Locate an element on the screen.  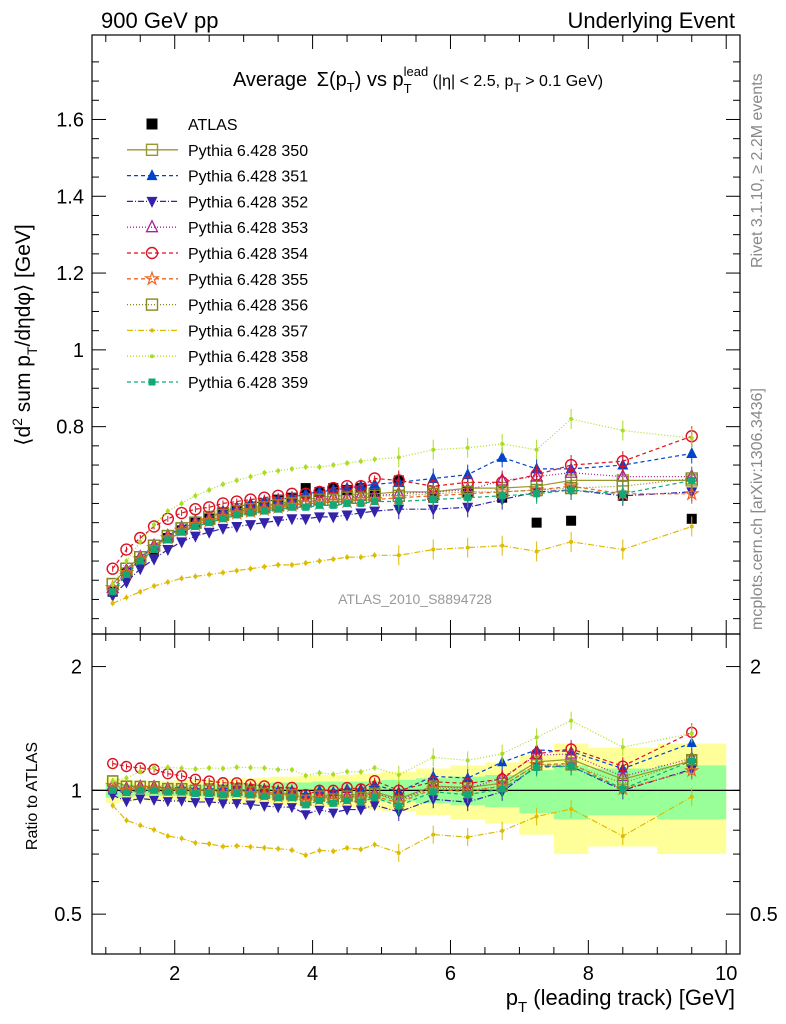
title-lead-sup: lead is located at coordinates (416, 71).